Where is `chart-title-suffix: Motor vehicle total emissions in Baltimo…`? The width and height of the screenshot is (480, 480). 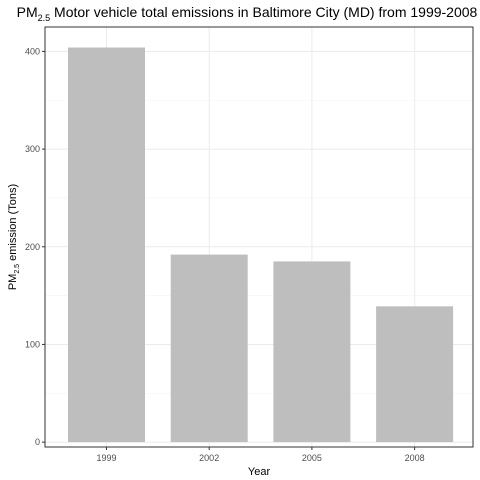
chart-title-suffix: Motor vehicle total emissions in Baltimo… is located at coordinates (263, 12).